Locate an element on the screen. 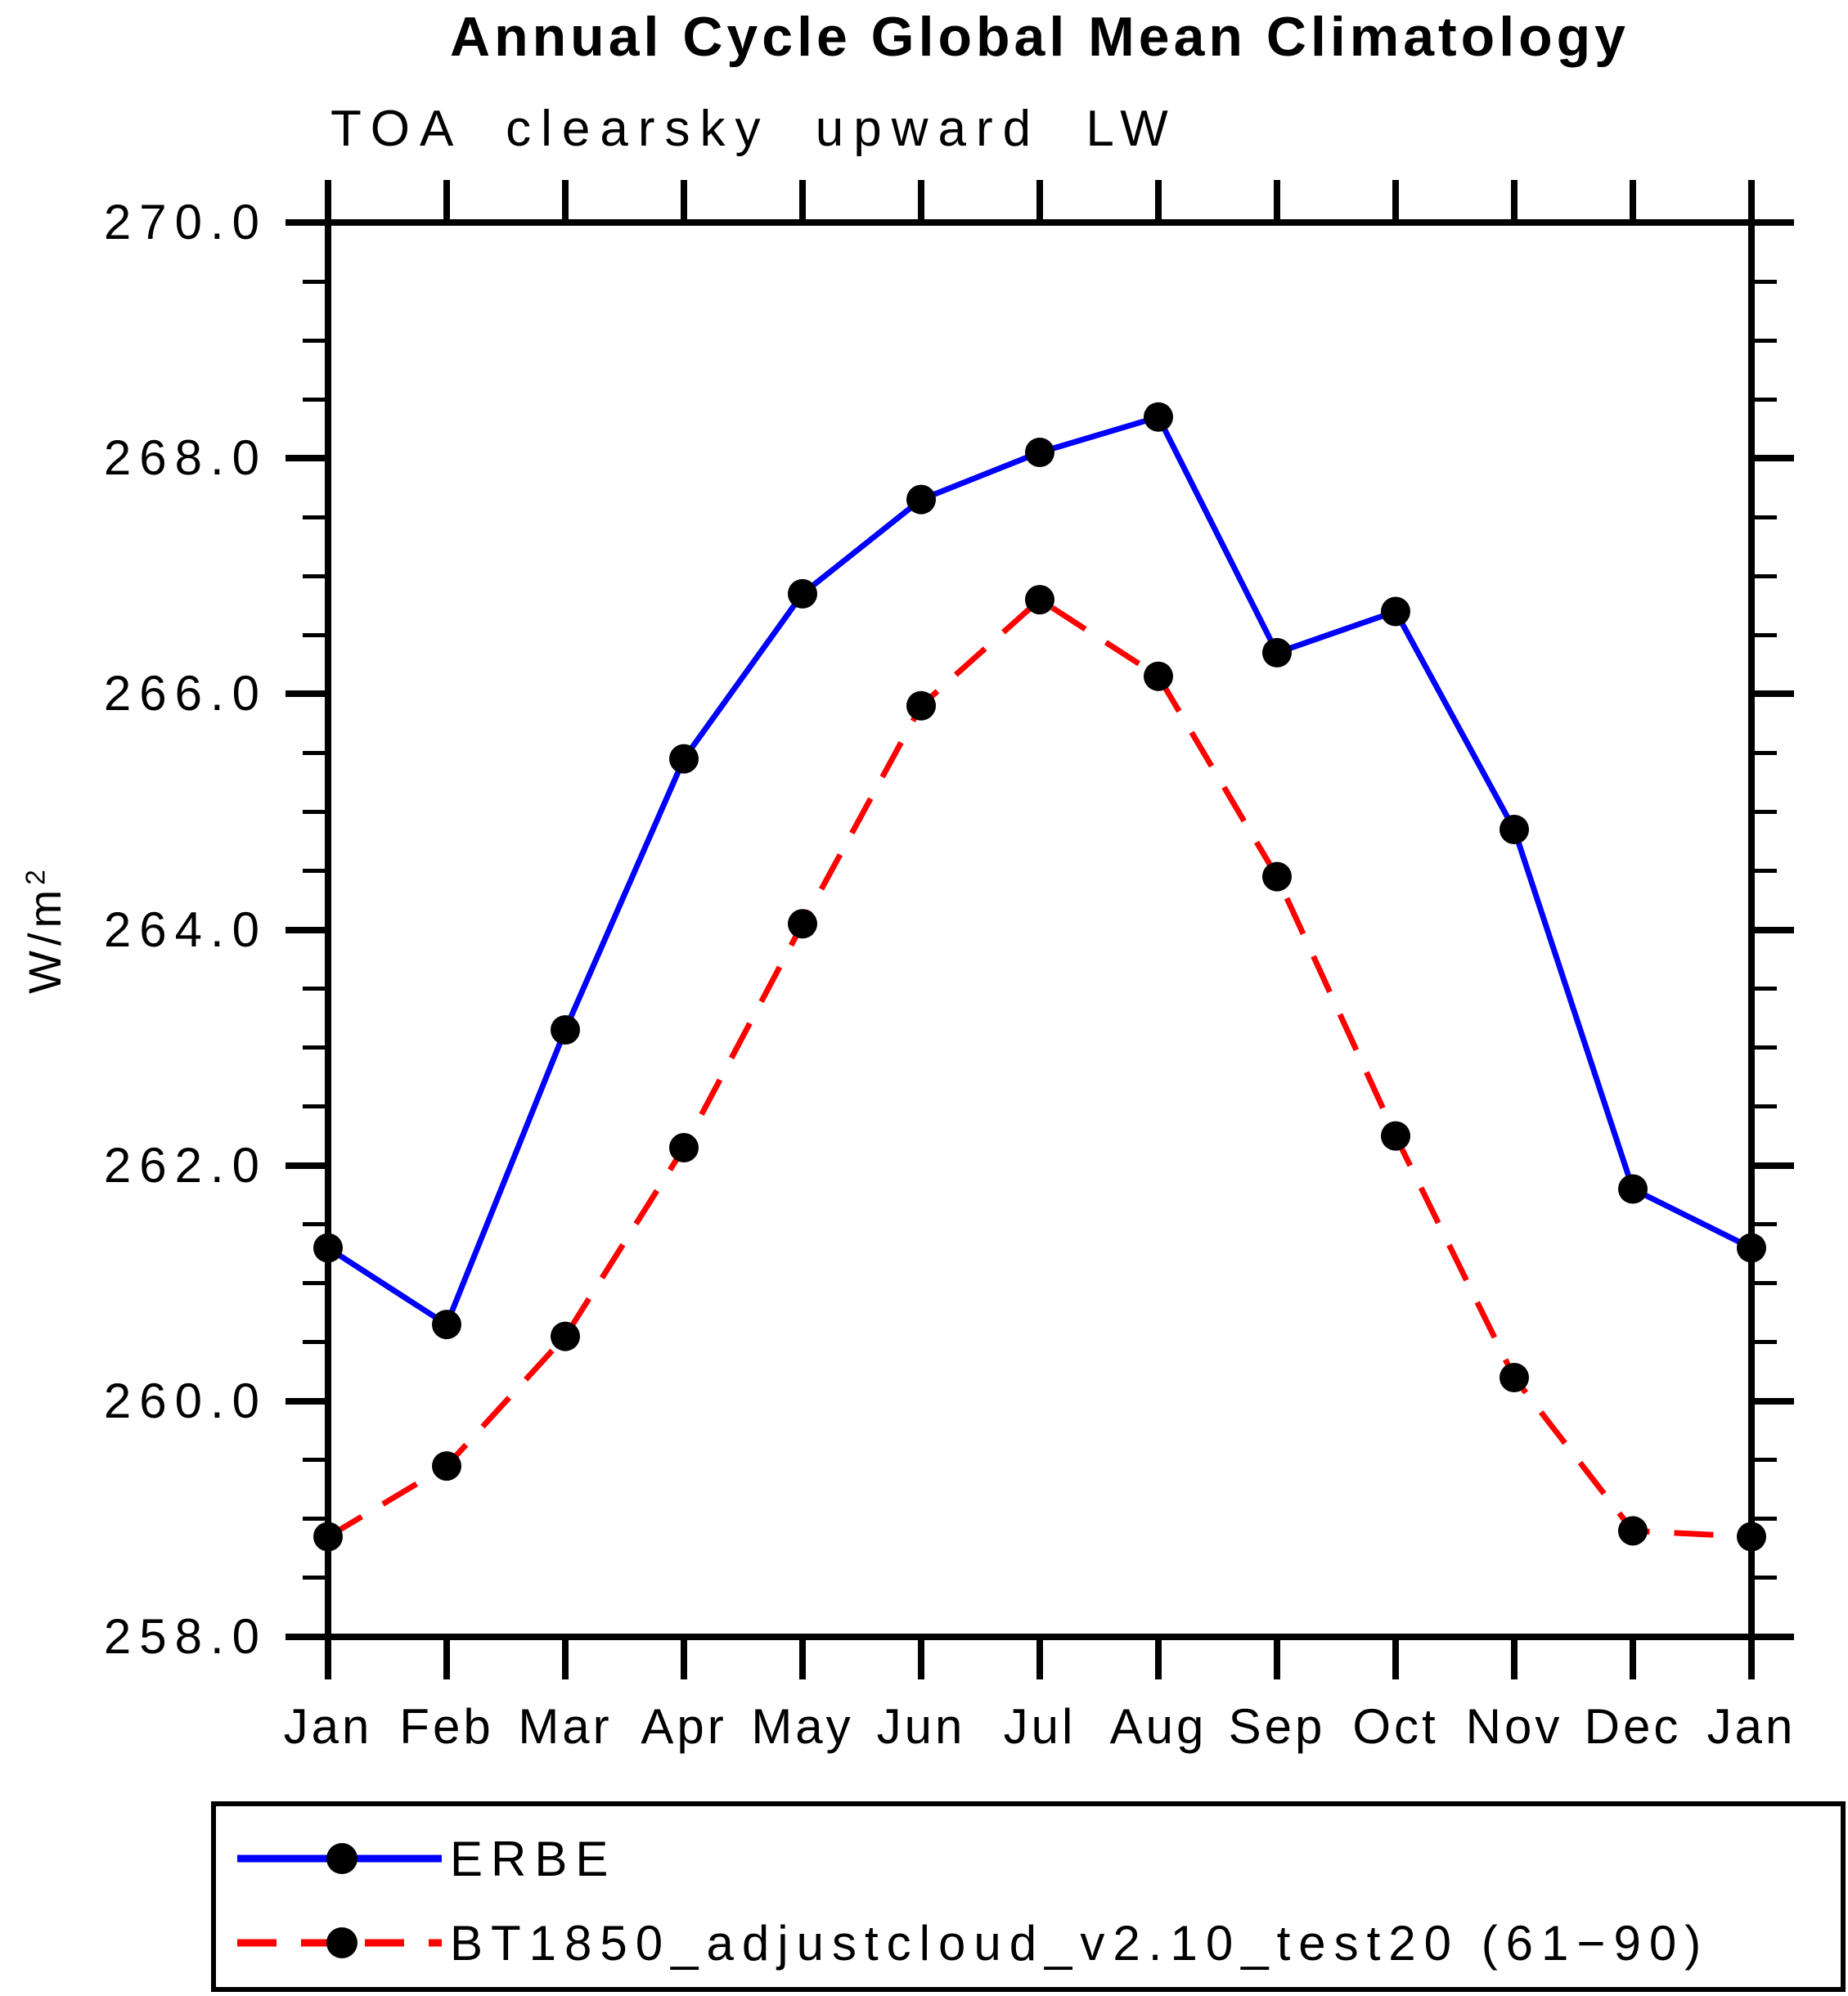 The image size is (1848, 1996). y-minor-tick-left-267.5 is located at coordinates (314, 517).